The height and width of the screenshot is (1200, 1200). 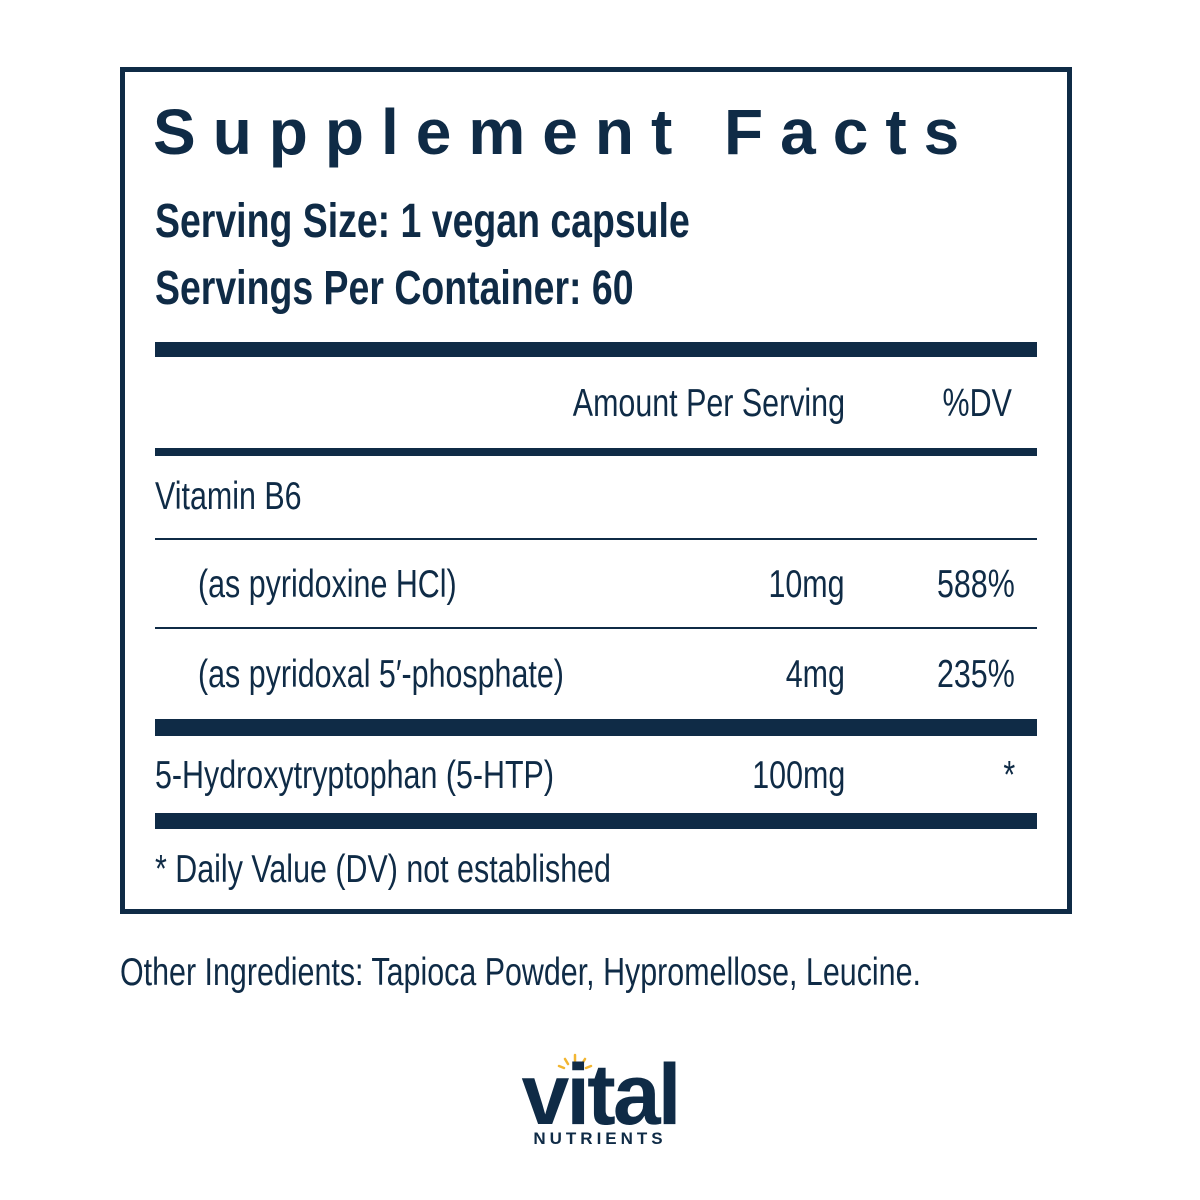 I want to click on daily-value: 588%, so click(x=976, y=584).